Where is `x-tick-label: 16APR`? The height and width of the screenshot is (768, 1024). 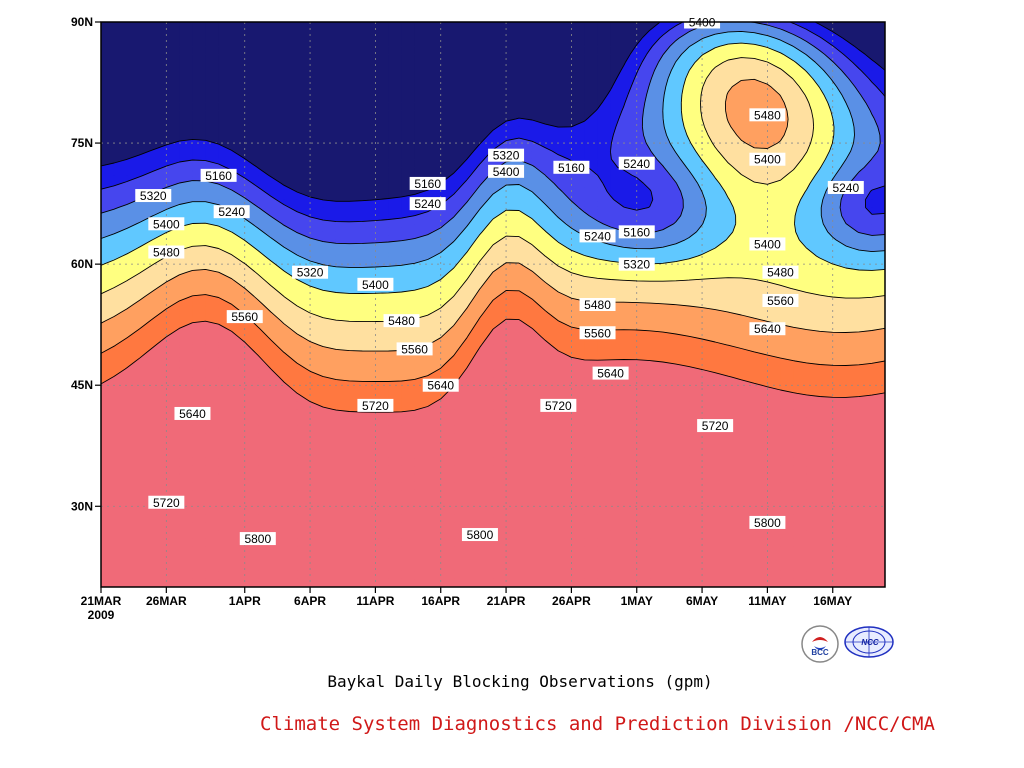
x-tick-label: 16APR is located at coordinates (440, 601).